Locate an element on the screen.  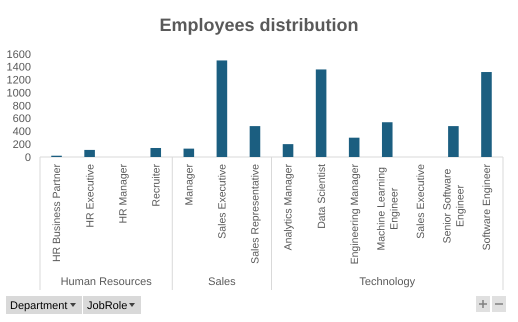
y-tick-label: 0 is located at coordinates (27, 158).